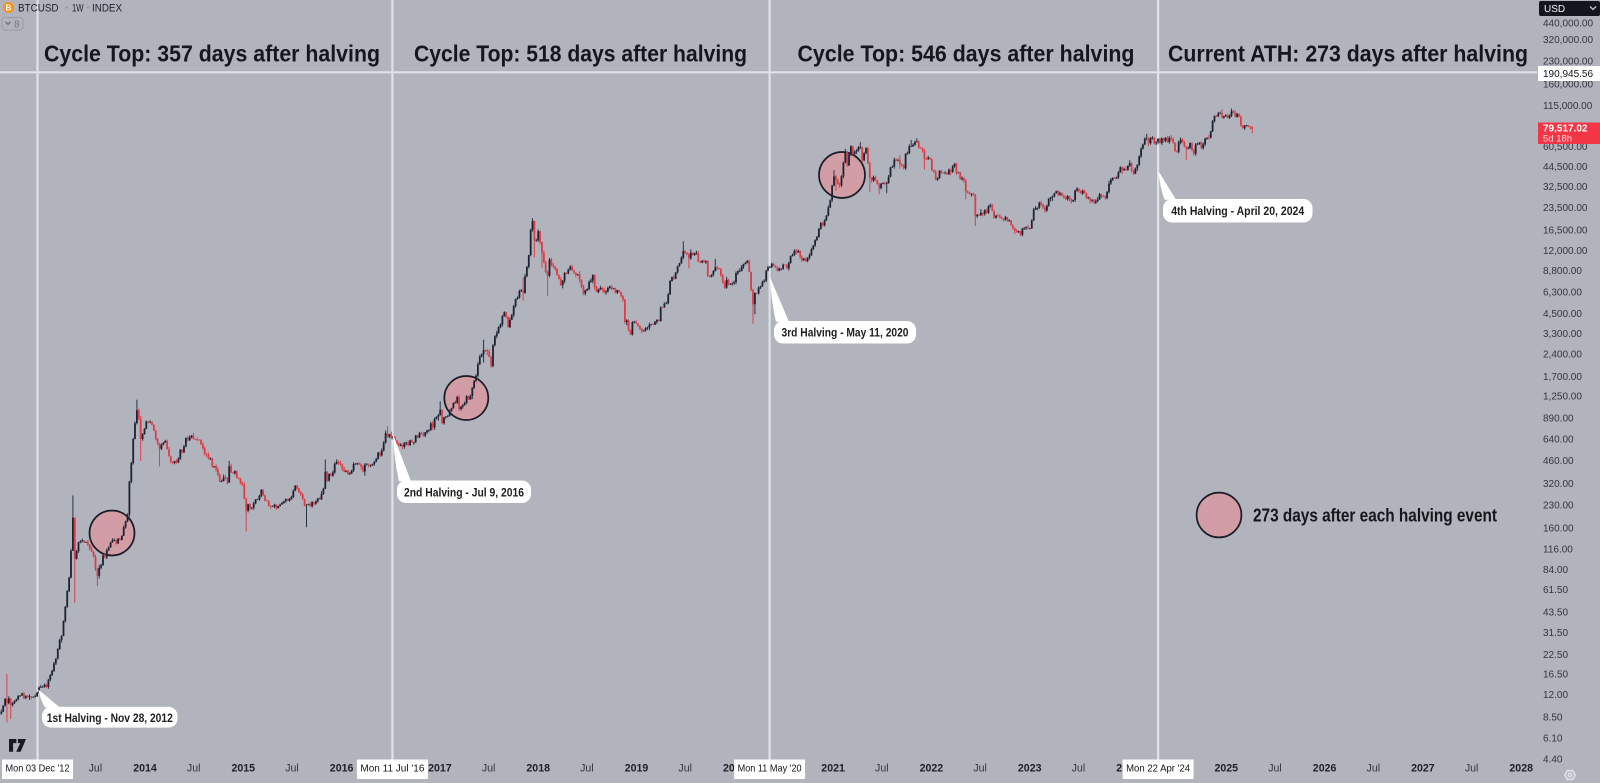 The image size is (1600, 783). I want to click on svg-text: 160.00, so click(1558, 529).